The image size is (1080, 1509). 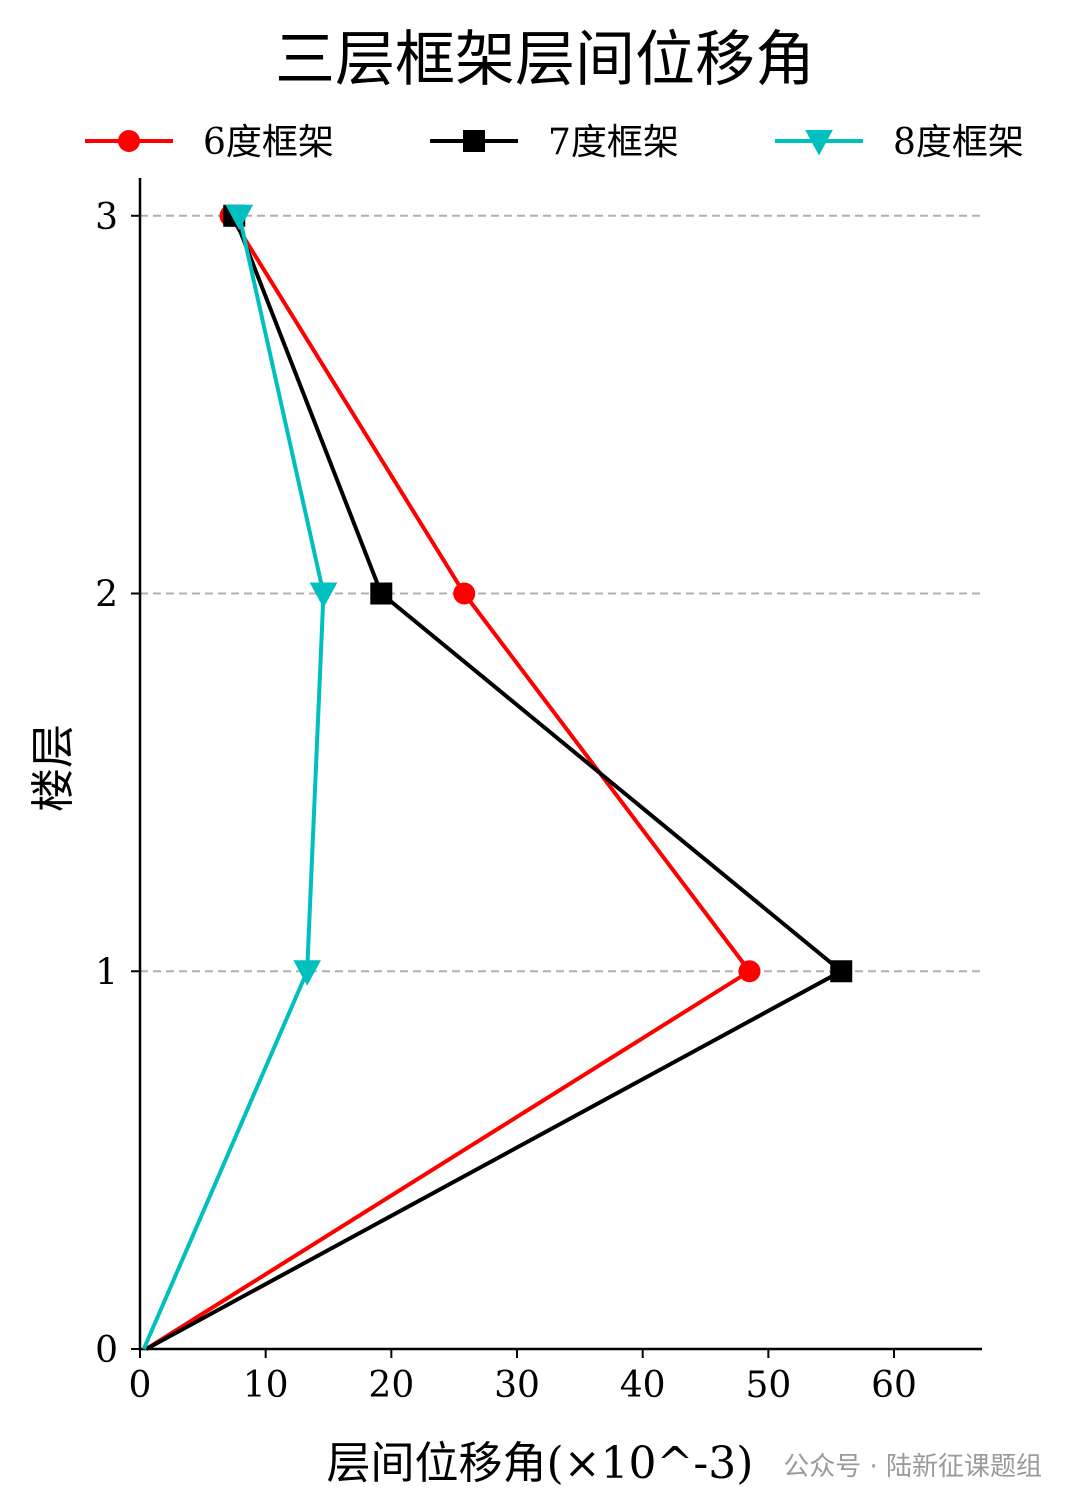 What do you see at coordinates (106, 972) in the screenshot?
I see `y-tick-label-1: 1` at bounding box center [106, 972].